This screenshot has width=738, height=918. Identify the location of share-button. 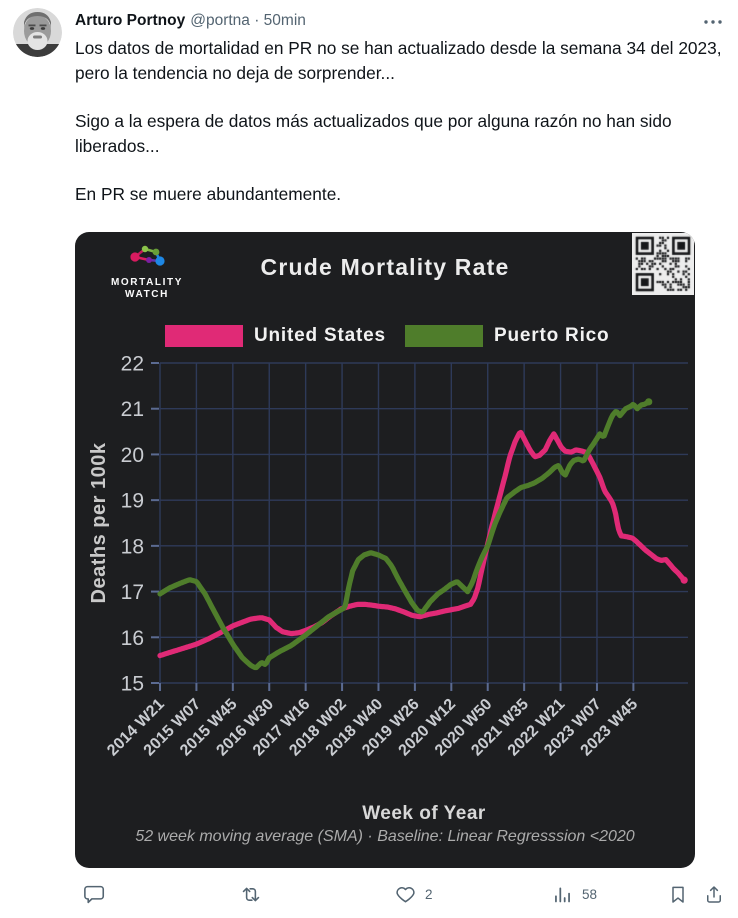
(714, 894).